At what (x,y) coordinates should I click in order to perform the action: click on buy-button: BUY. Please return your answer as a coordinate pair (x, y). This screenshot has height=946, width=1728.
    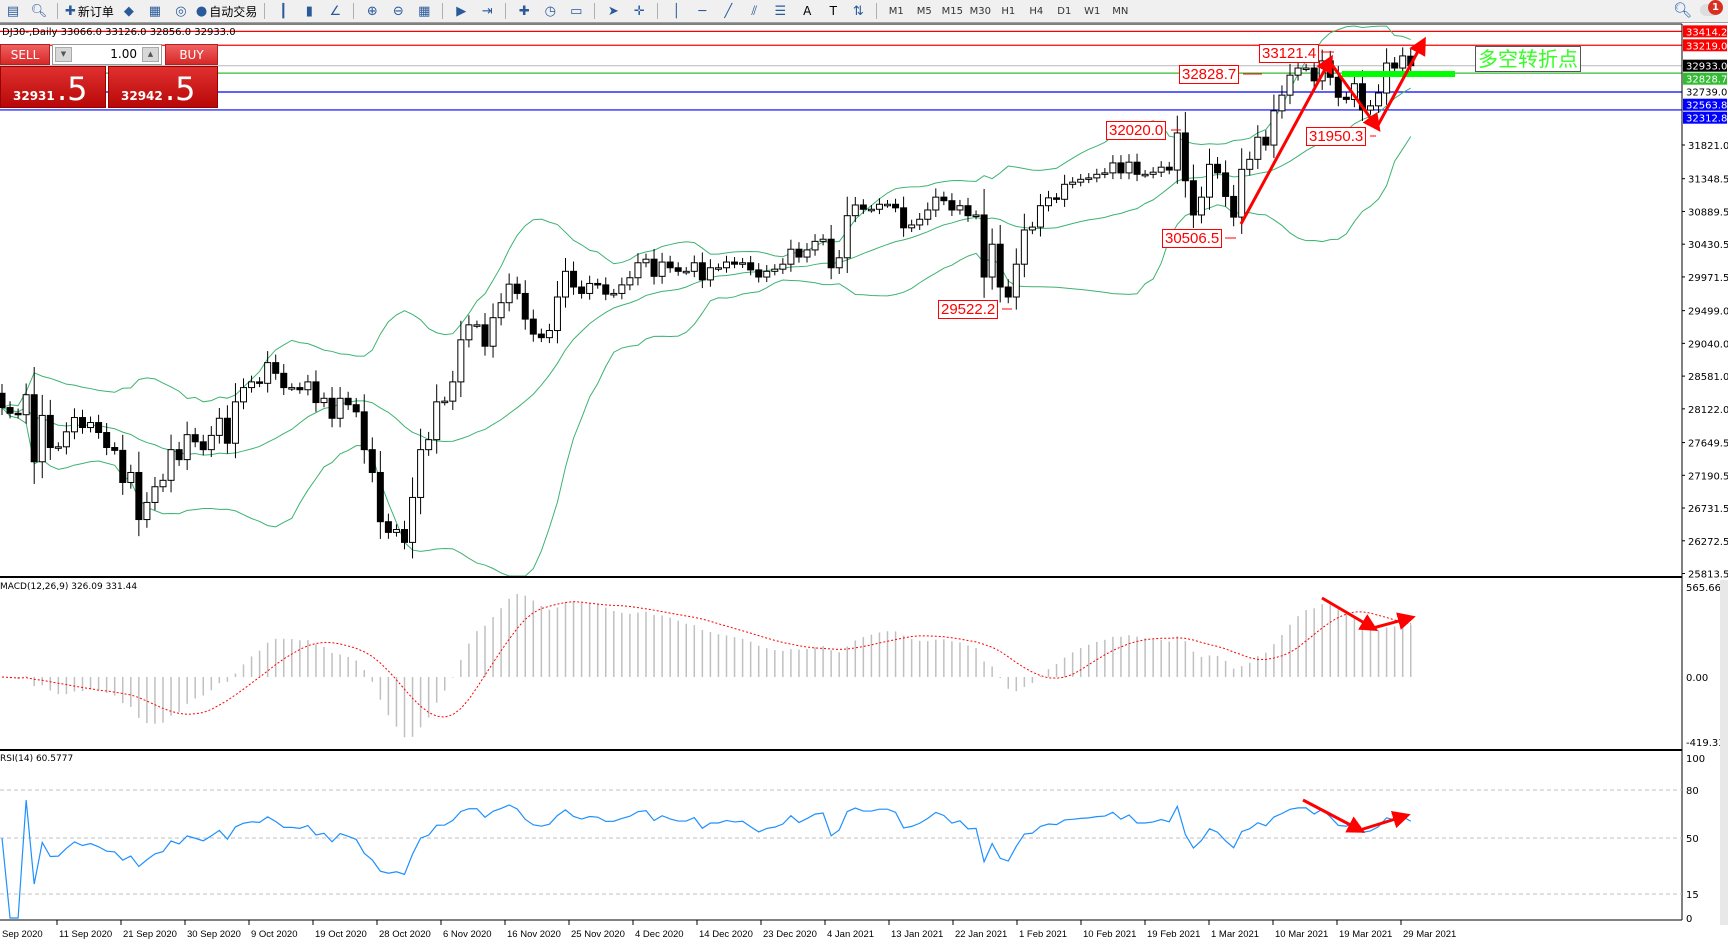
    Looking at the image, I should click on (191, 54).